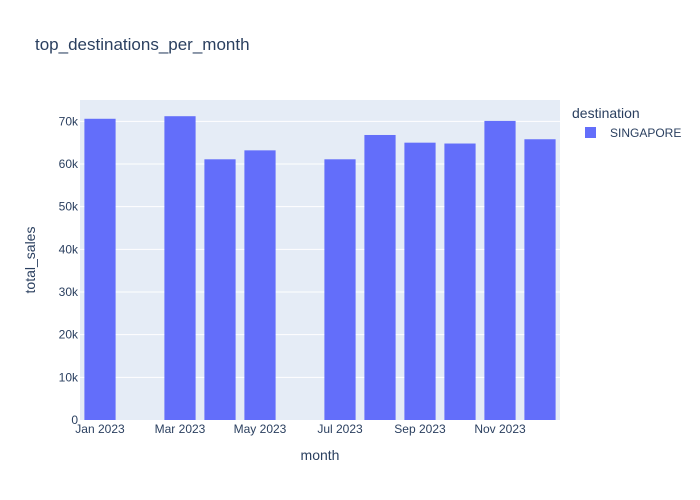  I want to click on x-axis-title: month, so click(320, 455).